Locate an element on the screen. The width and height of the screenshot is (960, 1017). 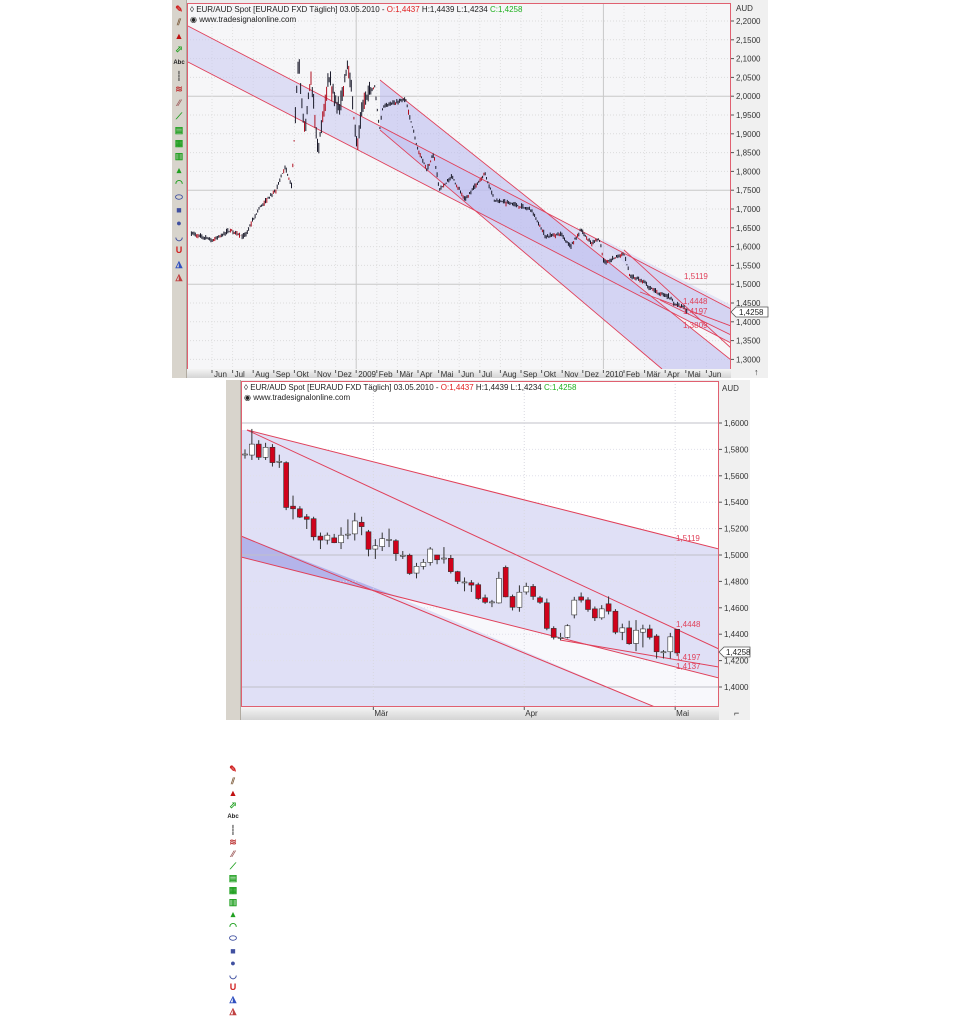
x-tick-label: Okt is located at coordinates (302, 374).